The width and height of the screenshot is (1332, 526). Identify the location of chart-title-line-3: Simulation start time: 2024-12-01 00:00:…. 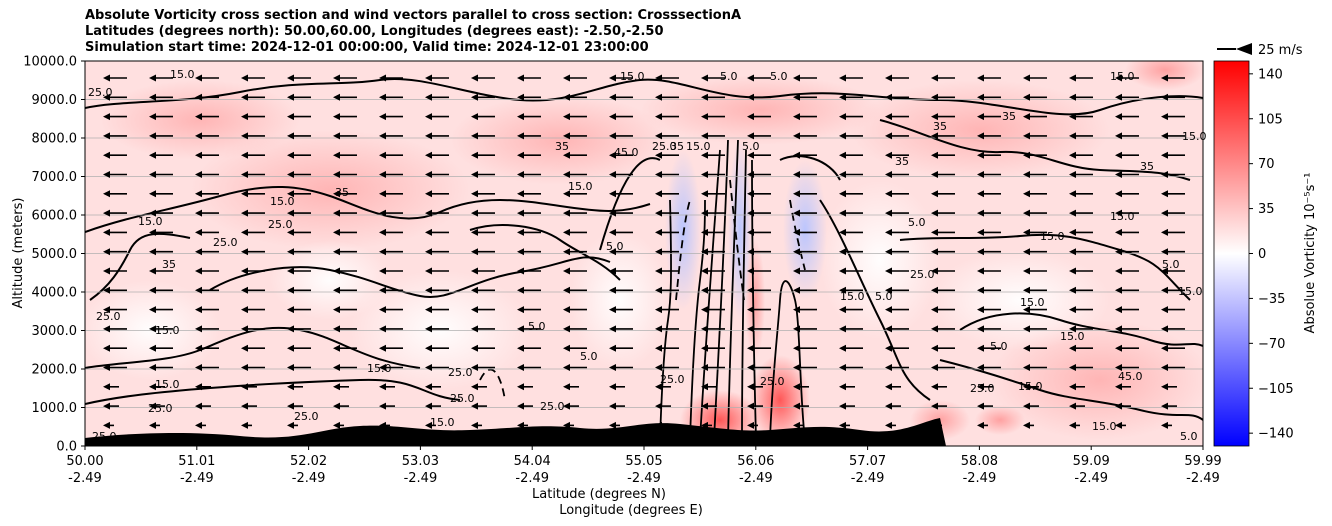
(367, 47).